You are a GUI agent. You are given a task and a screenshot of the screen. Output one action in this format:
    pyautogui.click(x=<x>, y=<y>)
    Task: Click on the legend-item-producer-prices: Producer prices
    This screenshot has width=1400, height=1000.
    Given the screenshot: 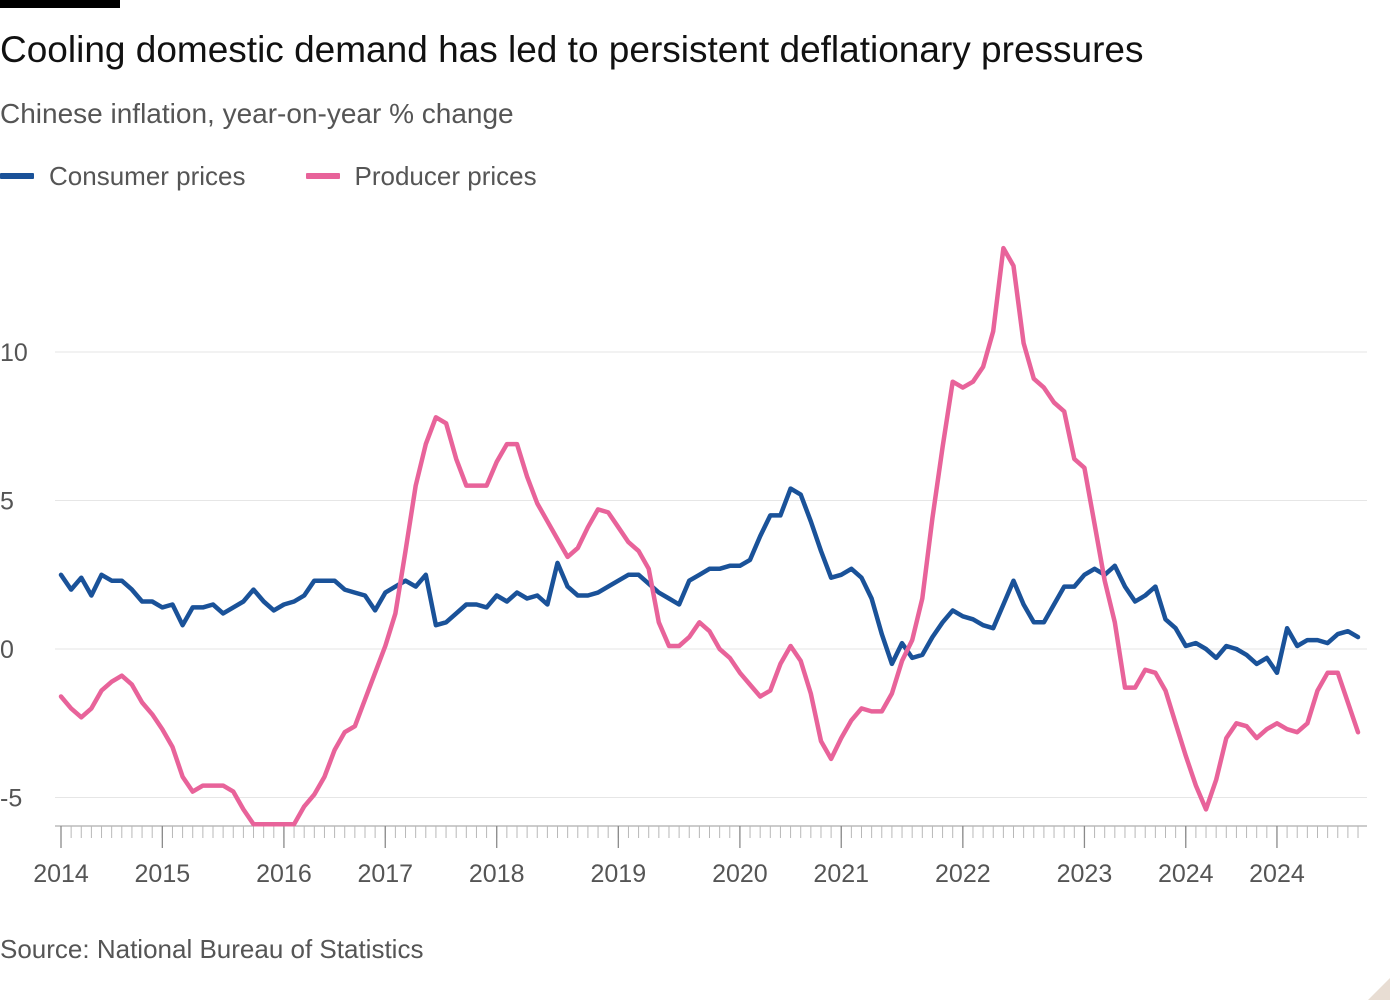 What is the action you would take?
    pyautogui.click(x=421, y=176)
    